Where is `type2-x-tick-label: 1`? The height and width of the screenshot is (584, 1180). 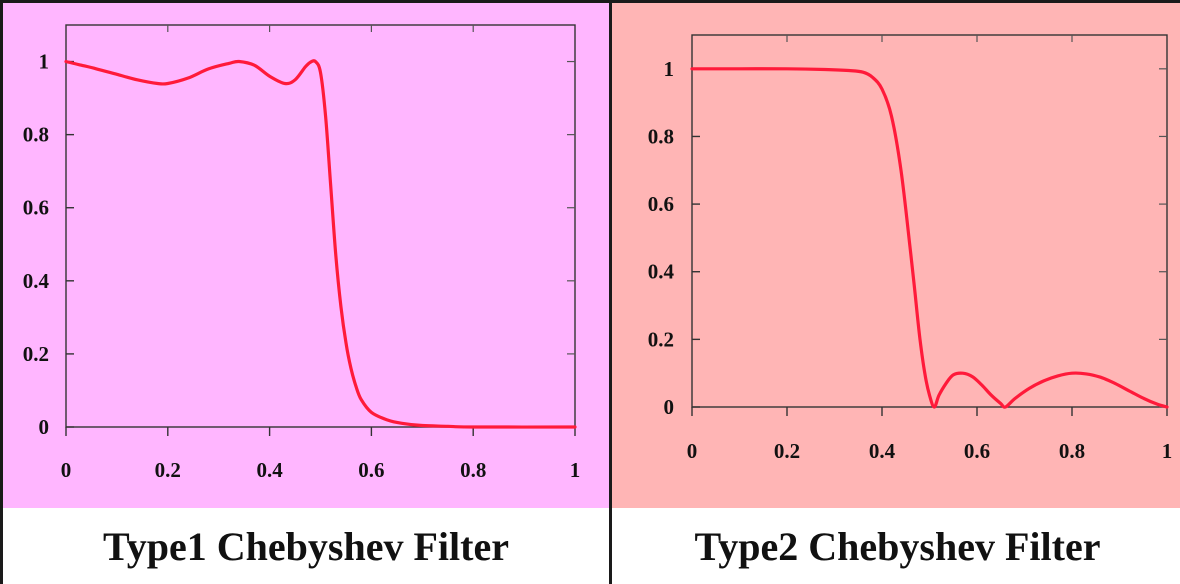
type2-x-tick-label: 1 is located at coordinates (1167, 451).